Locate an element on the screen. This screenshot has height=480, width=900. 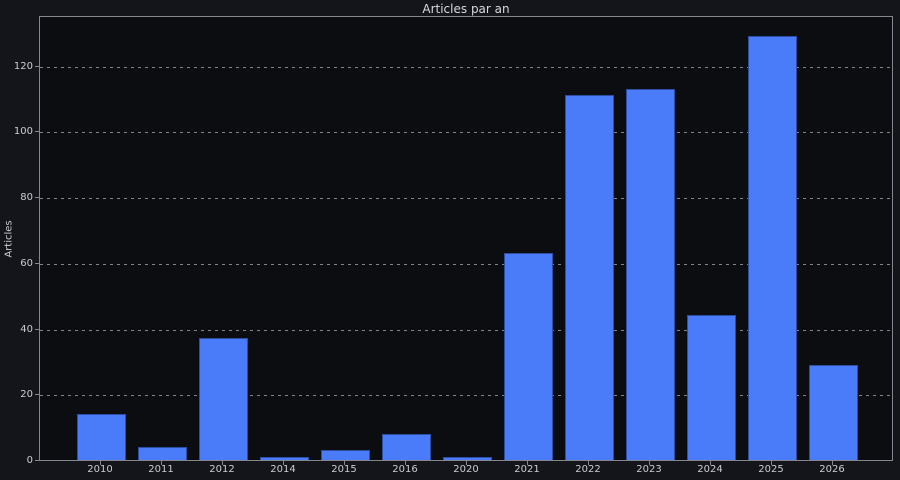
x-tick-label: 2021 is located at coordinates (527, 469).